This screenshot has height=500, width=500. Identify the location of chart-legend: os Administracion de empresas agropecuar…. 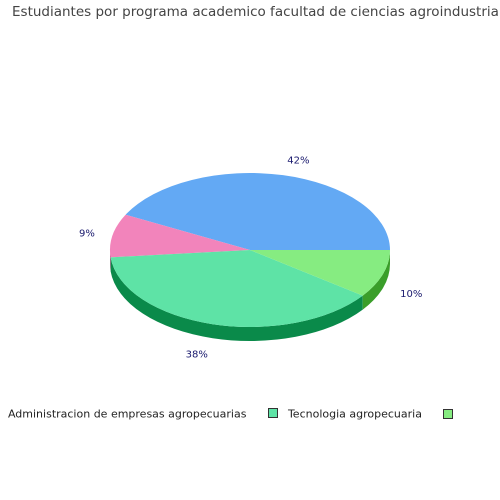
(240, 414).